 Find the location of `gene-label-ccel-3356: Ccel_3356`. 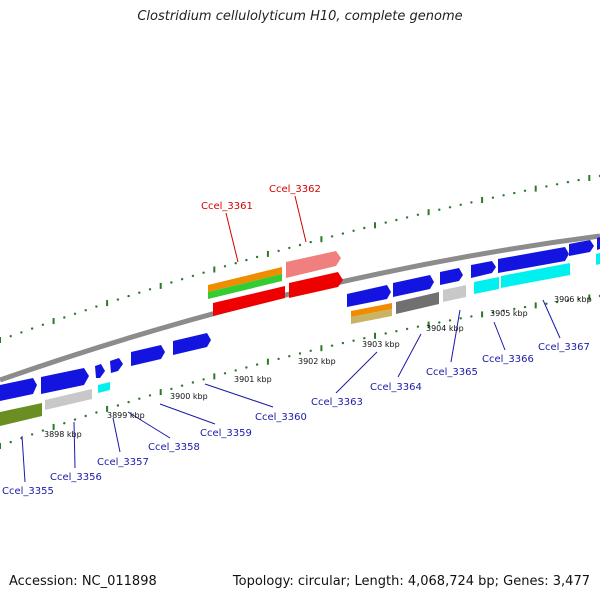

gene-label-ccel-3356: Ccel_3356 is located at coordinates (76, 477).